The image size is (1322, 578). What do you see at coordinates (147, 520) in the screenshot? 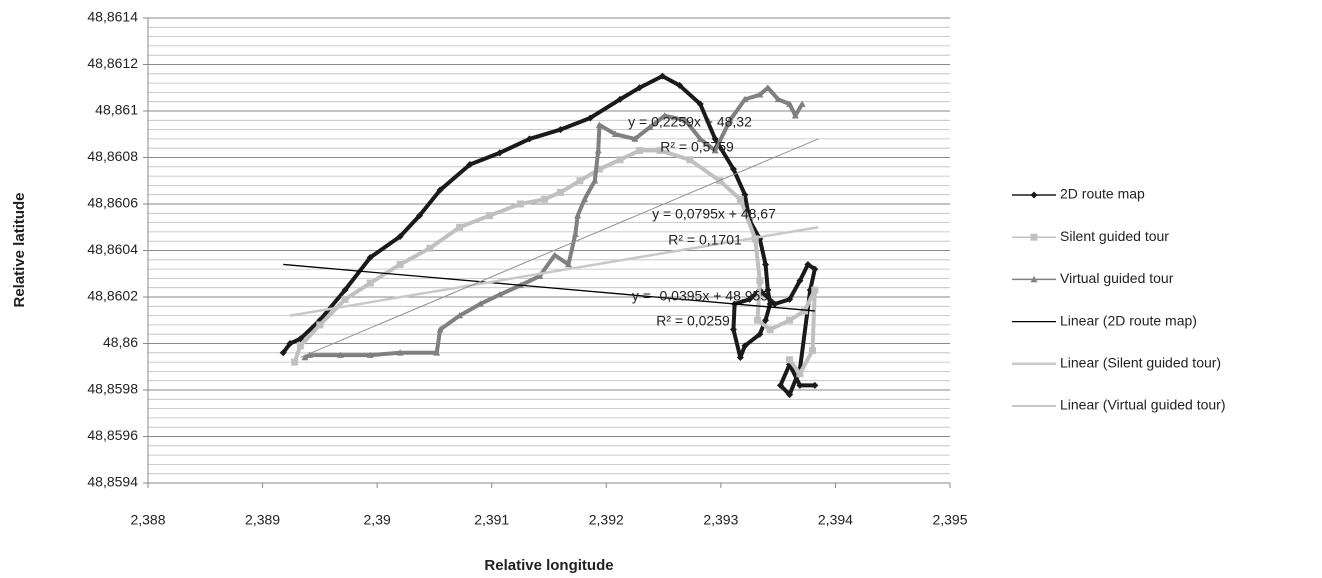
I see `x-tick-label: 2,388` at bounding box center [147, 520].